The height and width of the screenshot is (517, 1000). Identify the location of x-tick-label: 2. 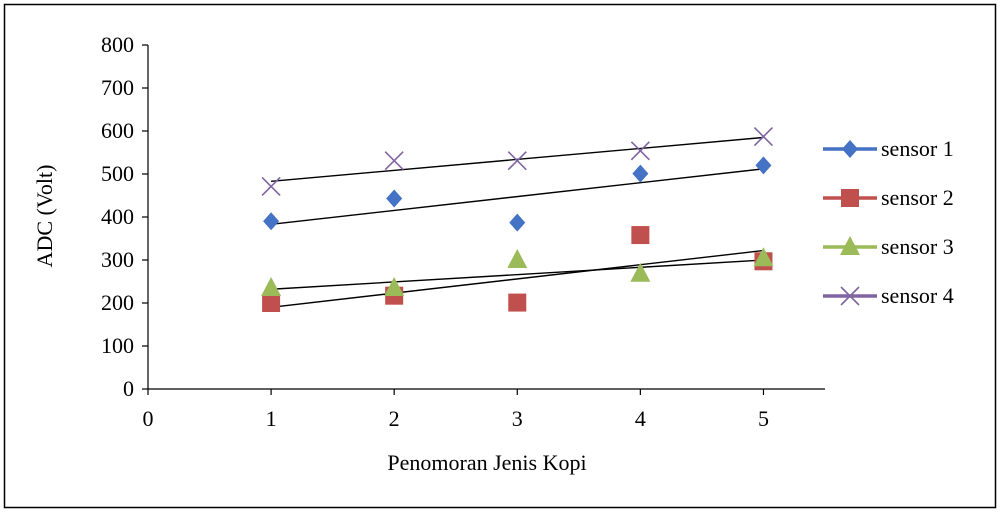
(394, 418).